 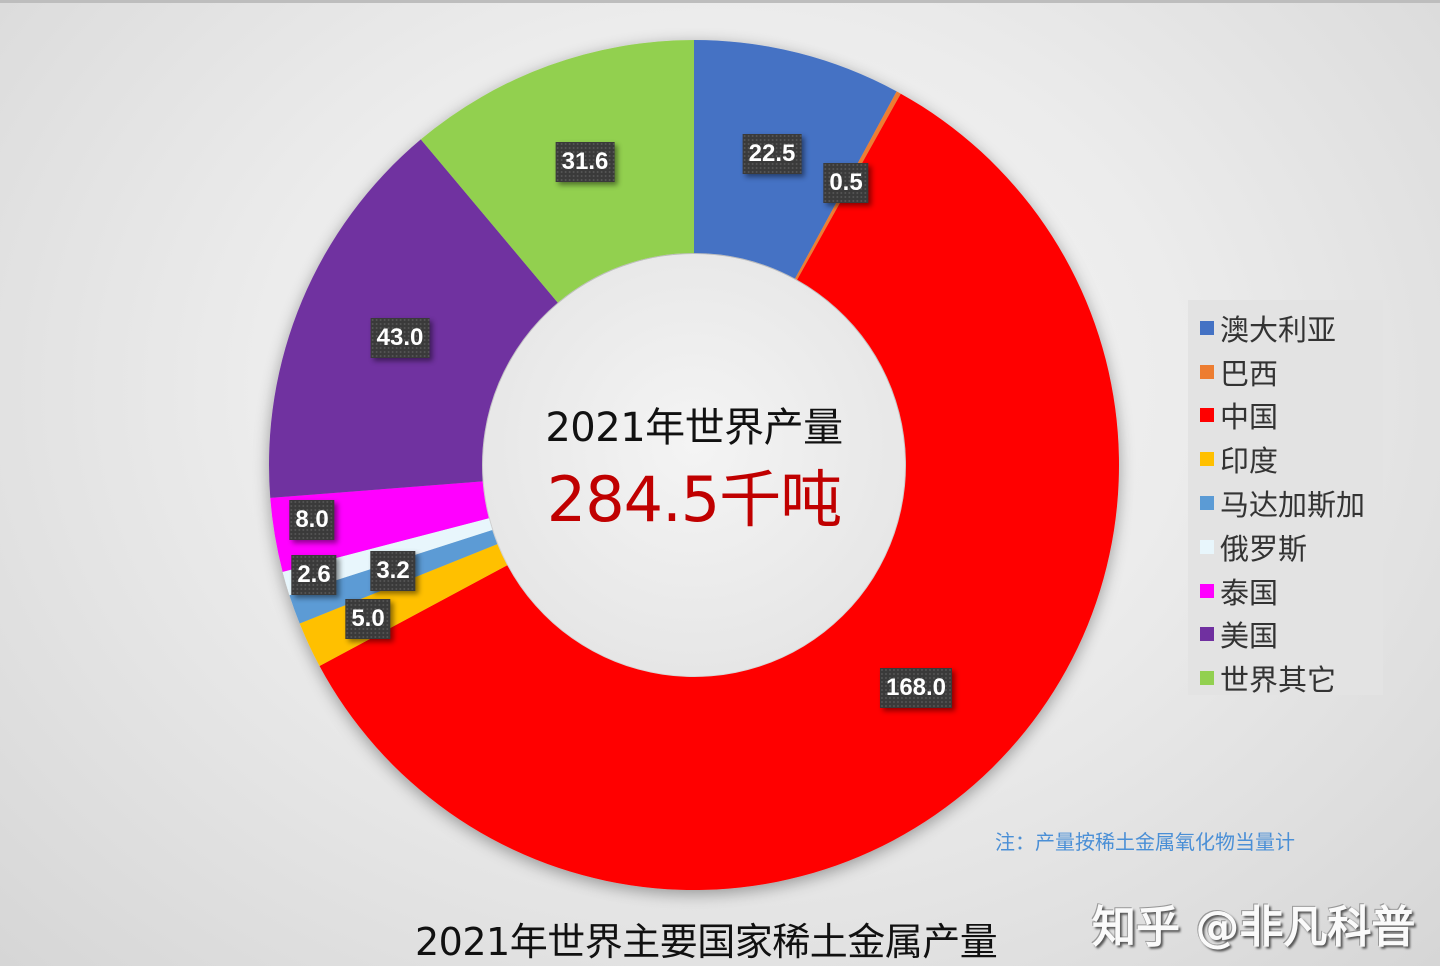 I want to click on data-label-rest-of-world: 31.6, so click(x=585, y=162).